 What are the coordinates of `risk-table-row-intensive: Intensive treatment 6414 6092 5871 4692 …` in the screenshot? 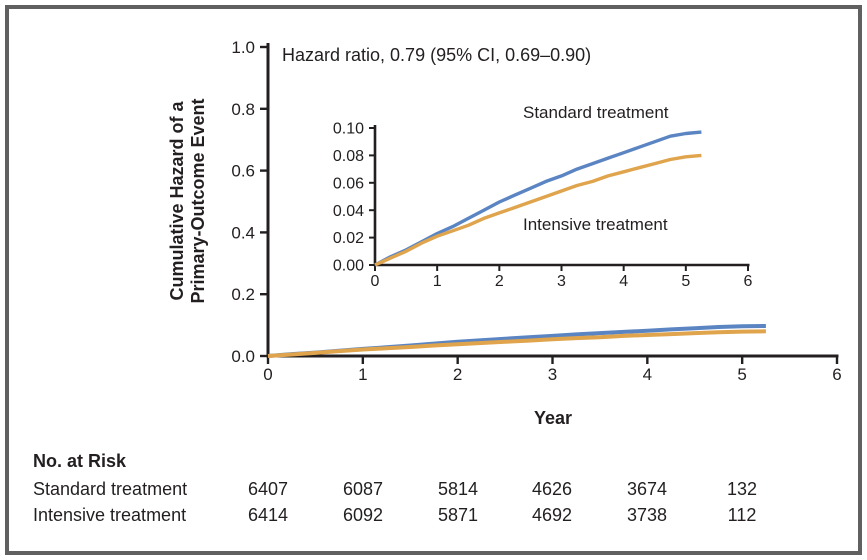 It's located at (433, 517).